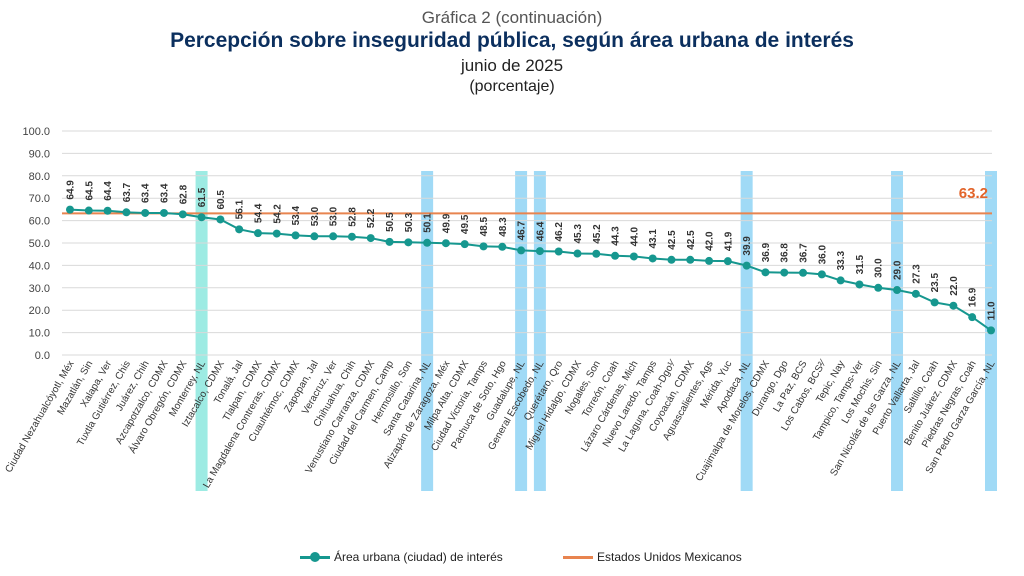 The height and width of the screenshot is (576, 1024). Describe the element at coordinates (183, 194) in the screenshot. I see `value-label: 62.8` at that location.